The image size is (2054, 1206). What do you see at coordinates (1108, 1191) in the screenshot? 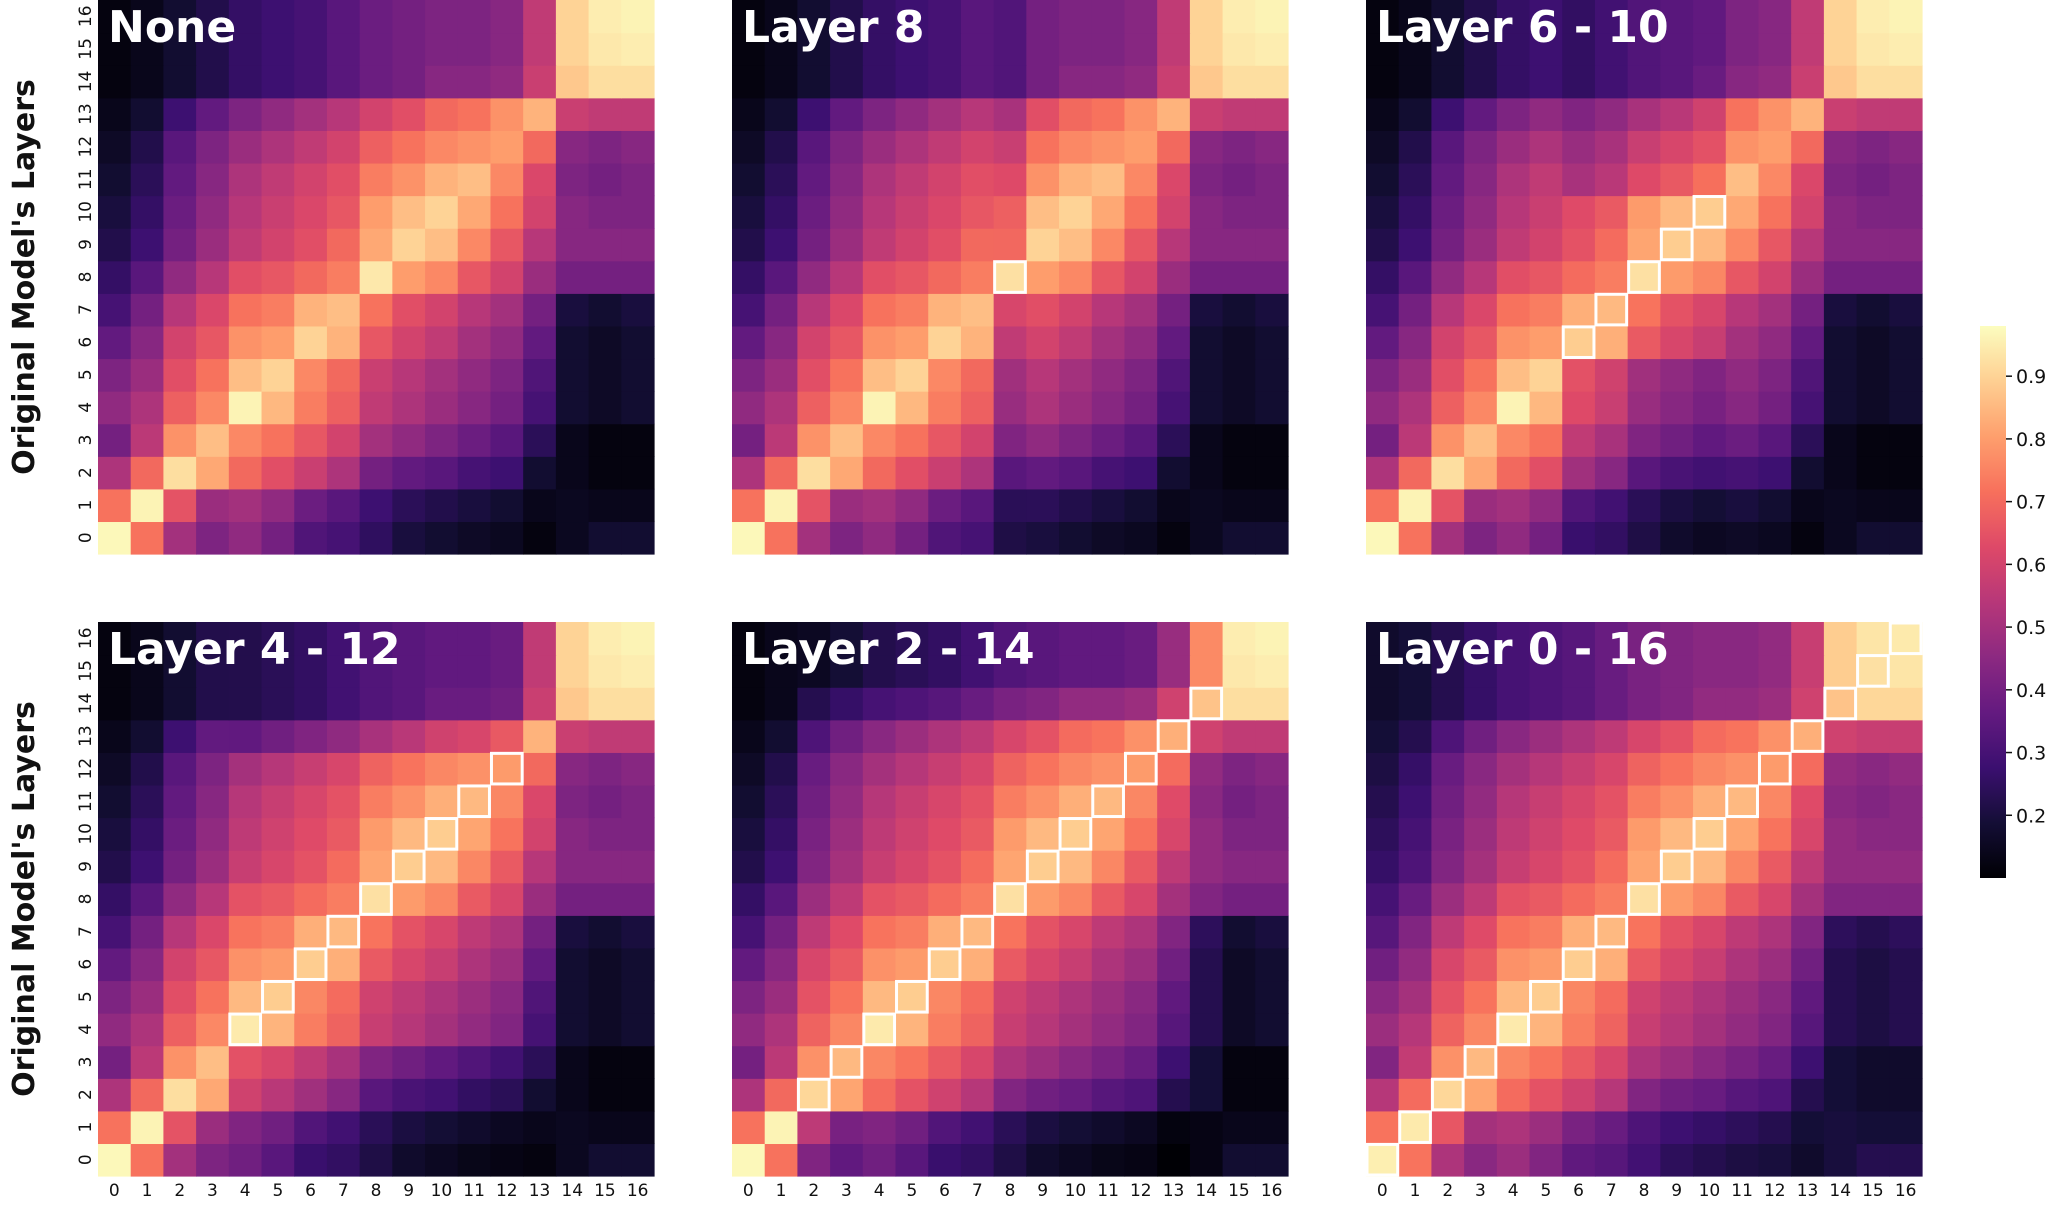
I see `x-tick-label: 11` at bounding box center [1108, 1191].